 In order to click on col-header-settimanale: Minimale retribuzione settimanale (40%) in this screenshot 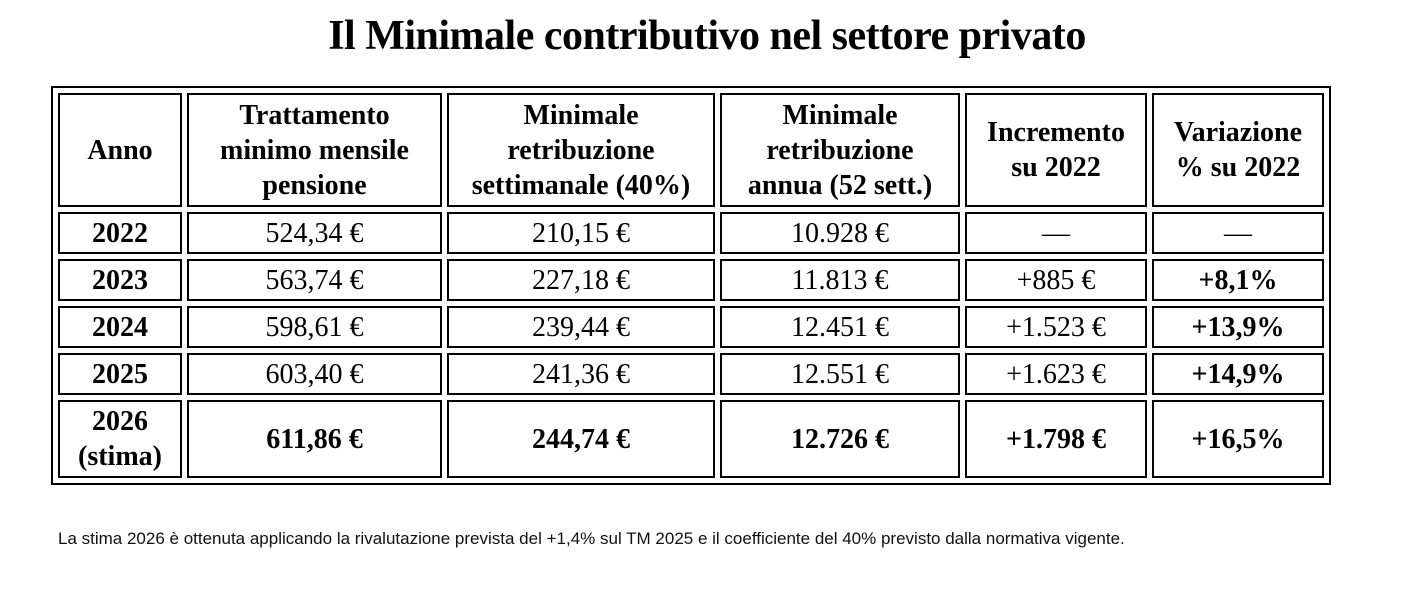, I will do `click(581, 150)`.